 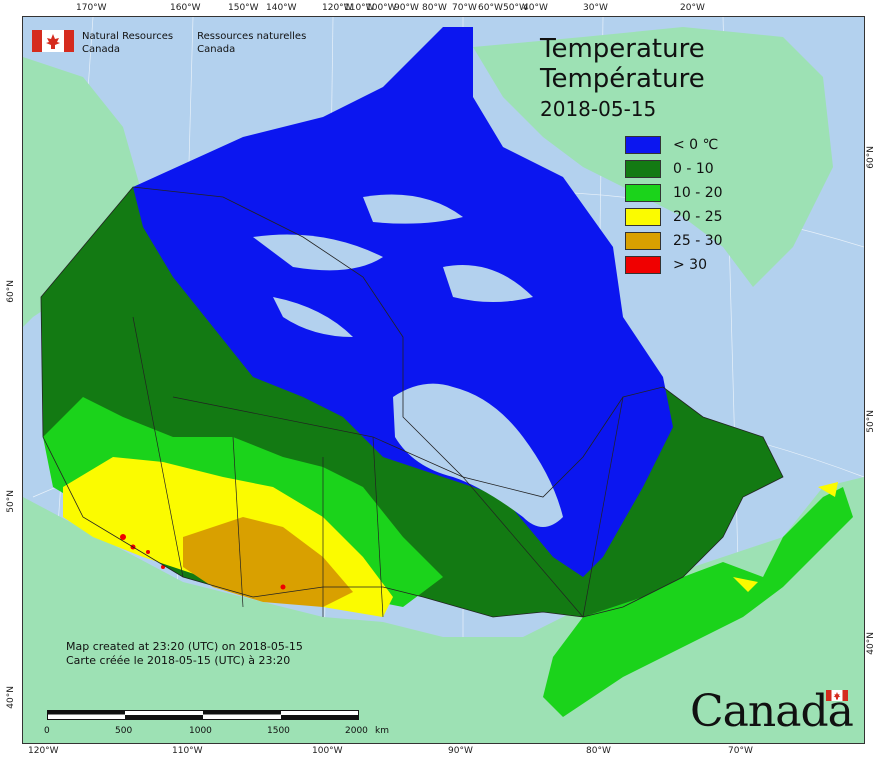 I want to click on legend-item: < 0 ℃, so click(x=674, y=144).